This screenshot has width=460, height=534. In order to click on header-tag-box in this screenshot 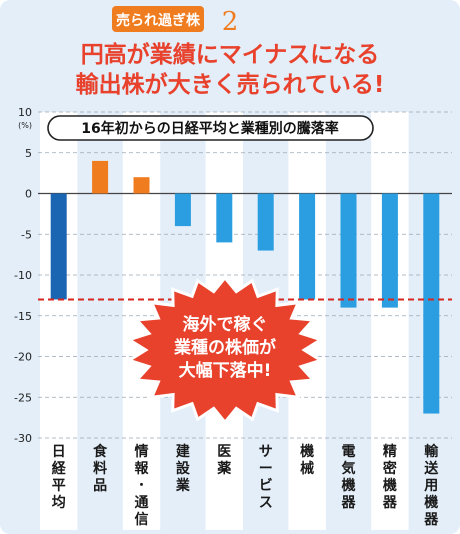, I will do `click(158, 19)`.